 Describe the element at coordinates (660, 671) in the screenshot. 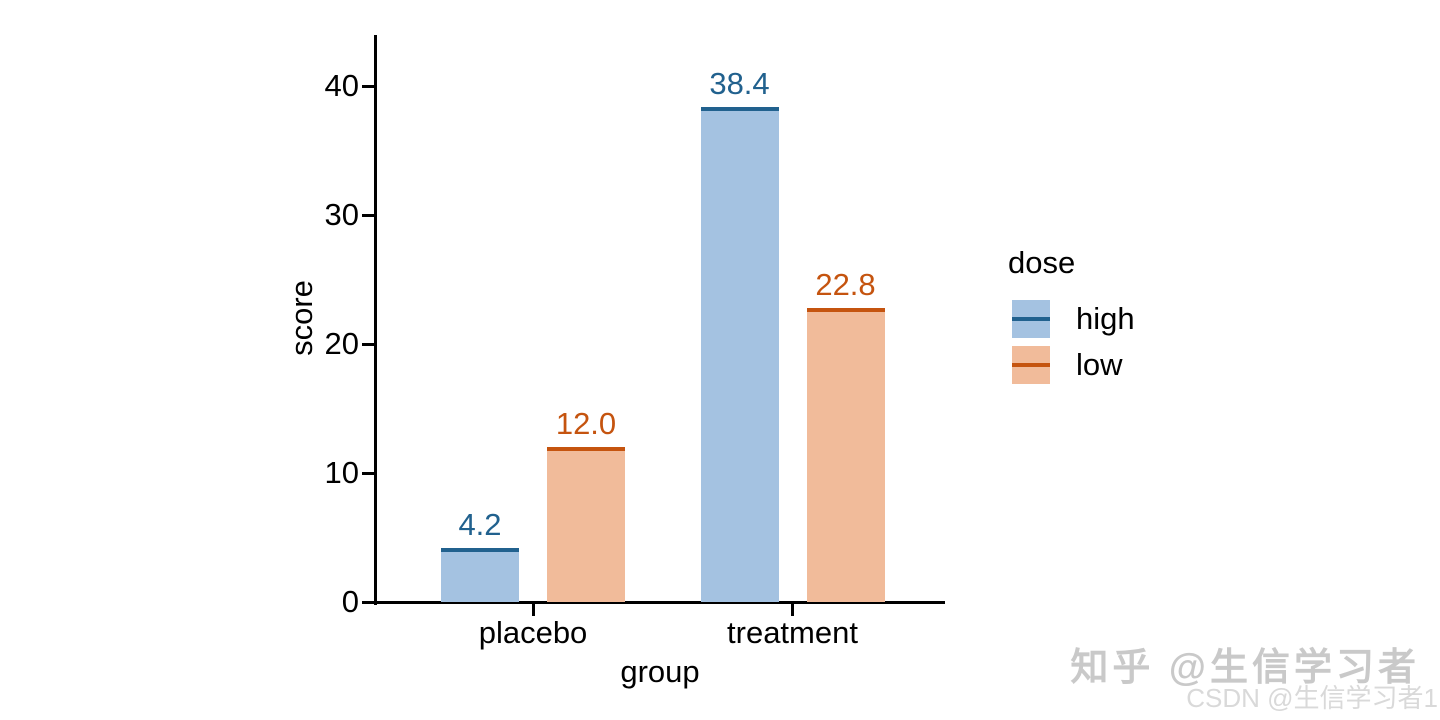

I see `x-axis-title: group` at that location.